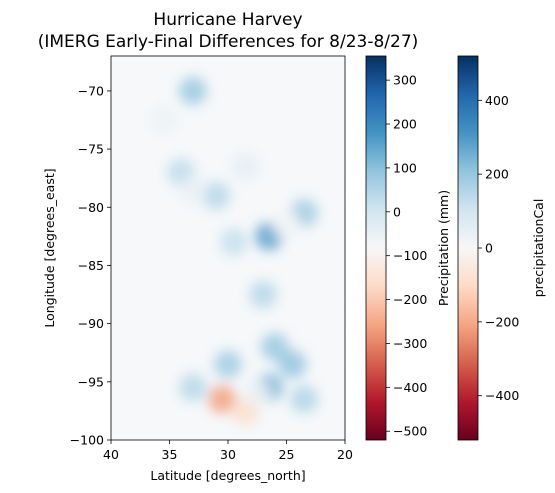 Image resolution: width=555 pixels, height=493 pixels. What do you see at coordinates (405, 80) in the screenshot?
I see `colorbar-tick-label: 300` at bounding box center [405, 80].